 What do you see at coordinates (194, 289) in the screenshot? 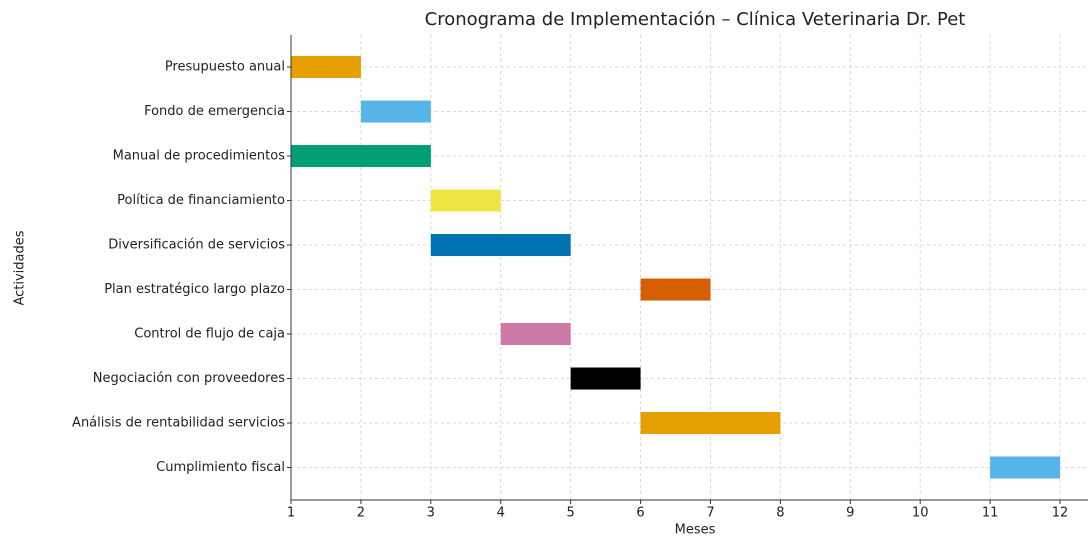
I see `y-tick-label: Plan estratégico largo plazo` at bounding box center [194, 289].